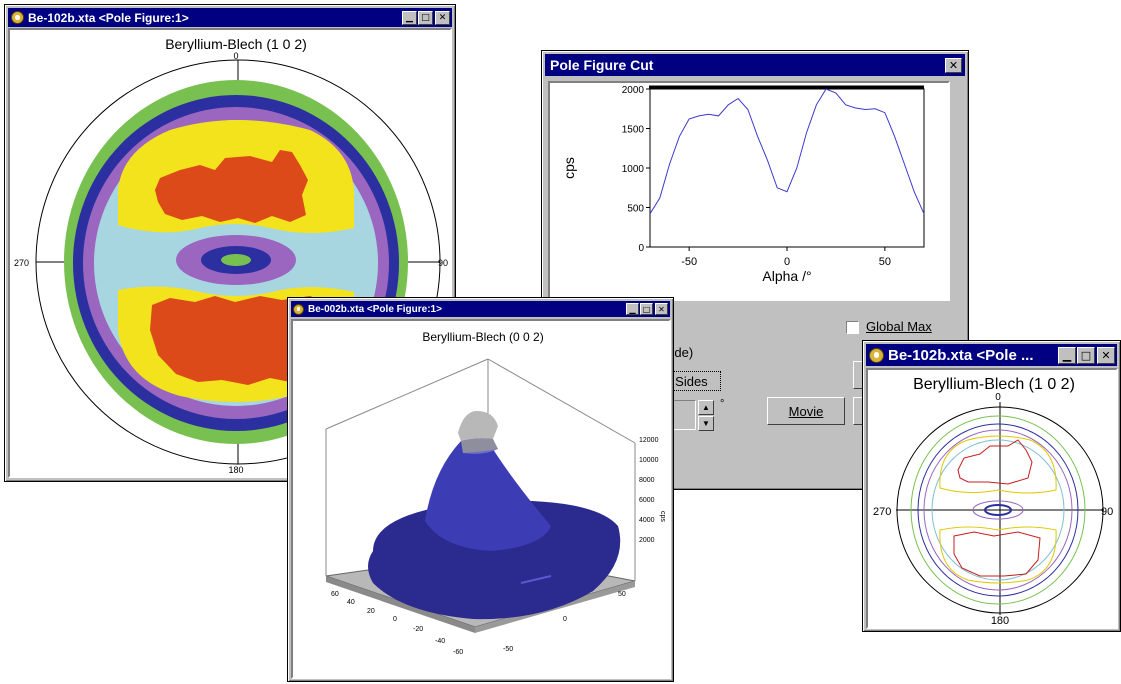 The image size is (1121, 684). Describe the element at coordinates (480, 309) in the screenshot. I see `3d-window-titlebar: Be-002b.xta <Pole Figure:1> ▁ □ ✕` at that location.